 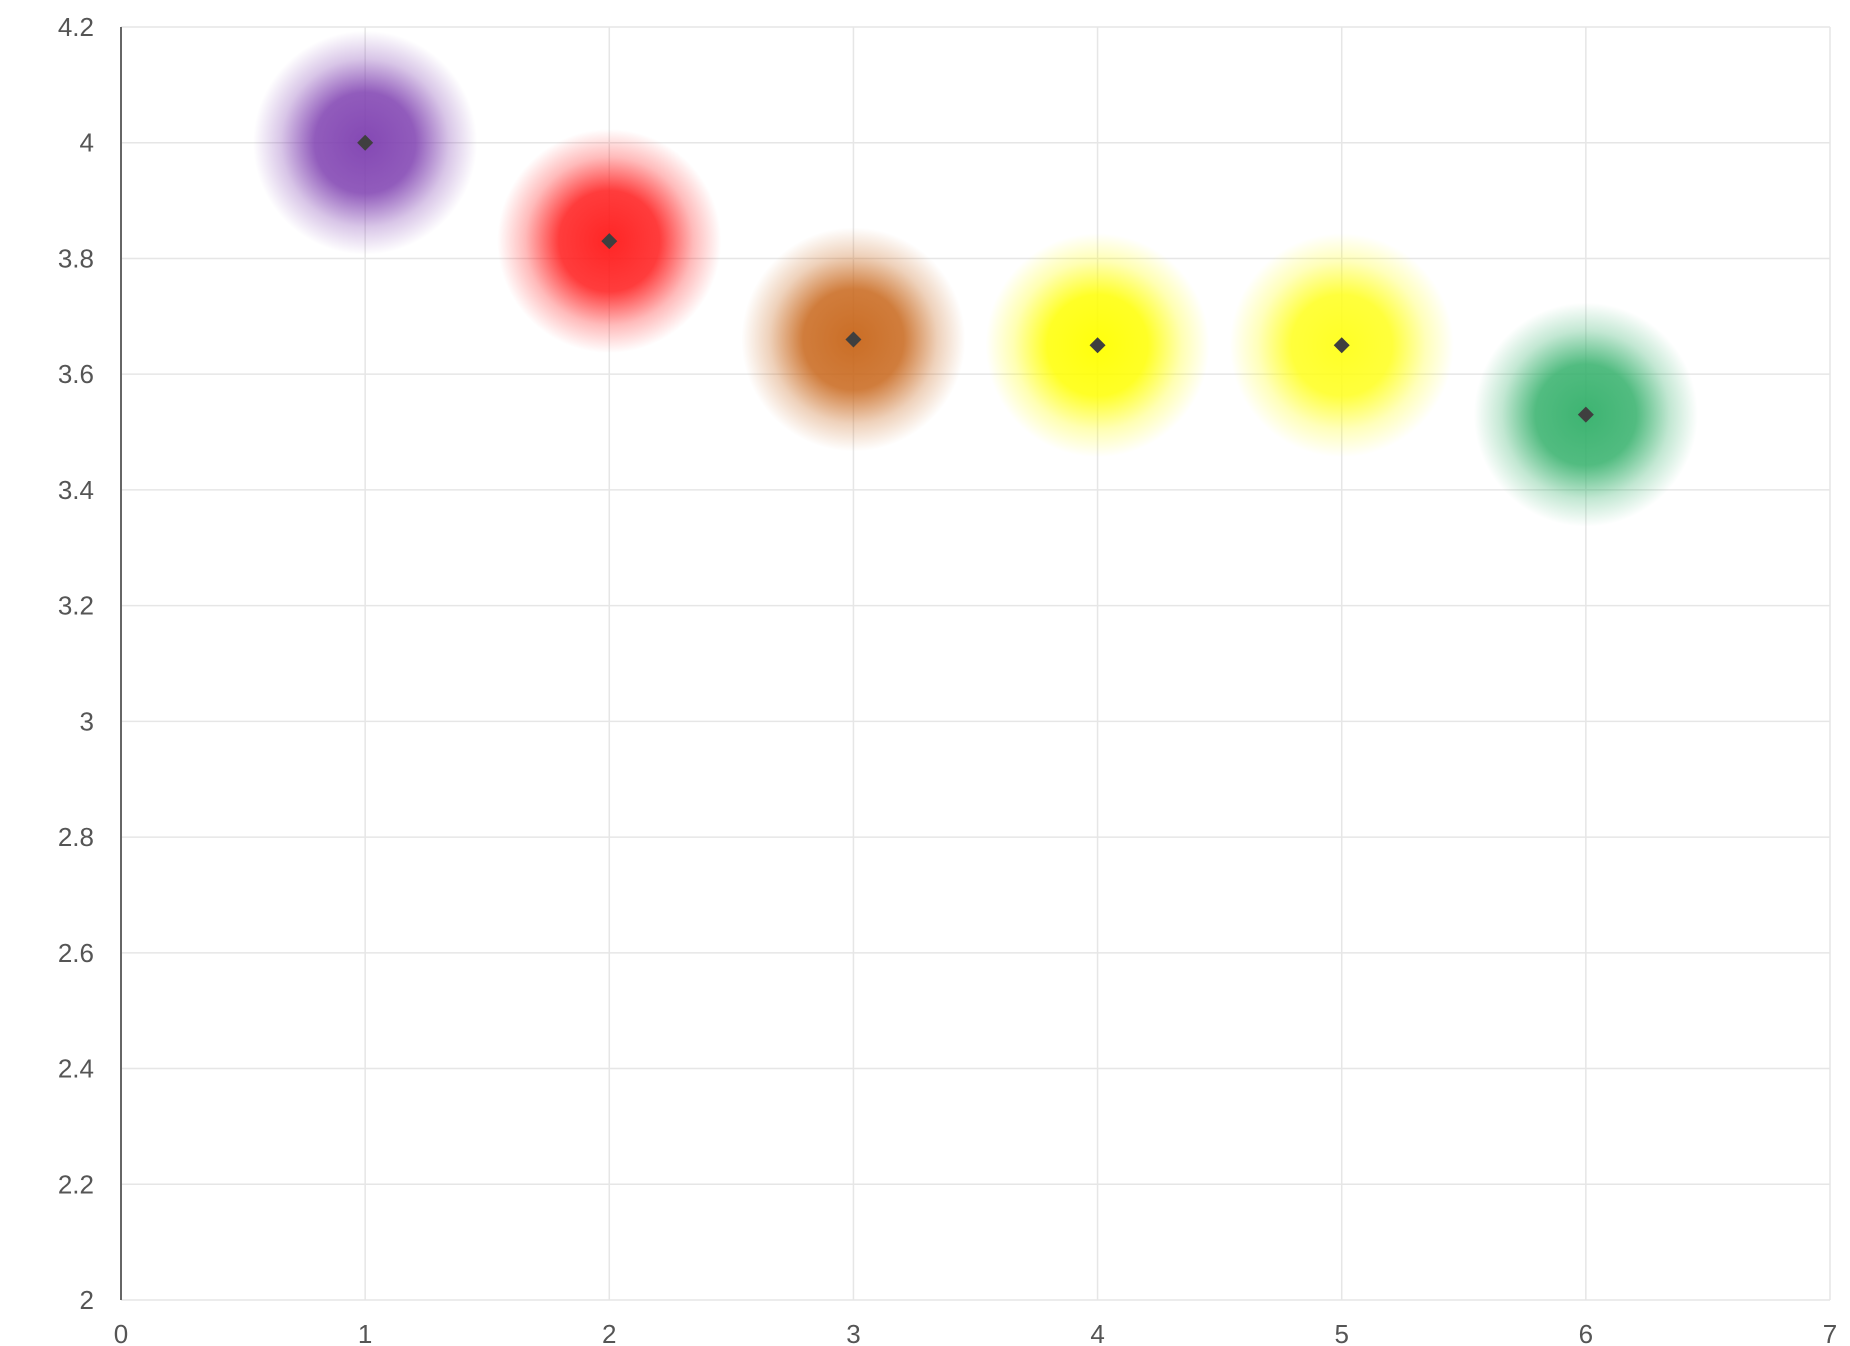 I want to click on y-tick-label: 3.6, so click(x=76, y=374).